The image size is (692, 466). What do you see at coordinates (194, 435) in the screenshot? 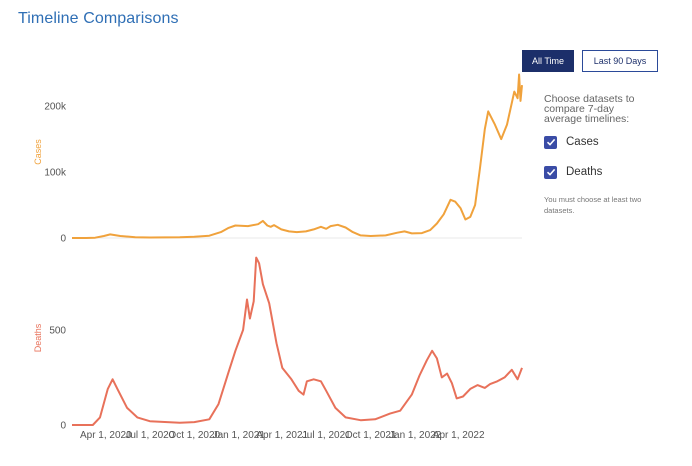
I see `x-tick-label: Oct 1, 2020` at bounding box center [194, 435].